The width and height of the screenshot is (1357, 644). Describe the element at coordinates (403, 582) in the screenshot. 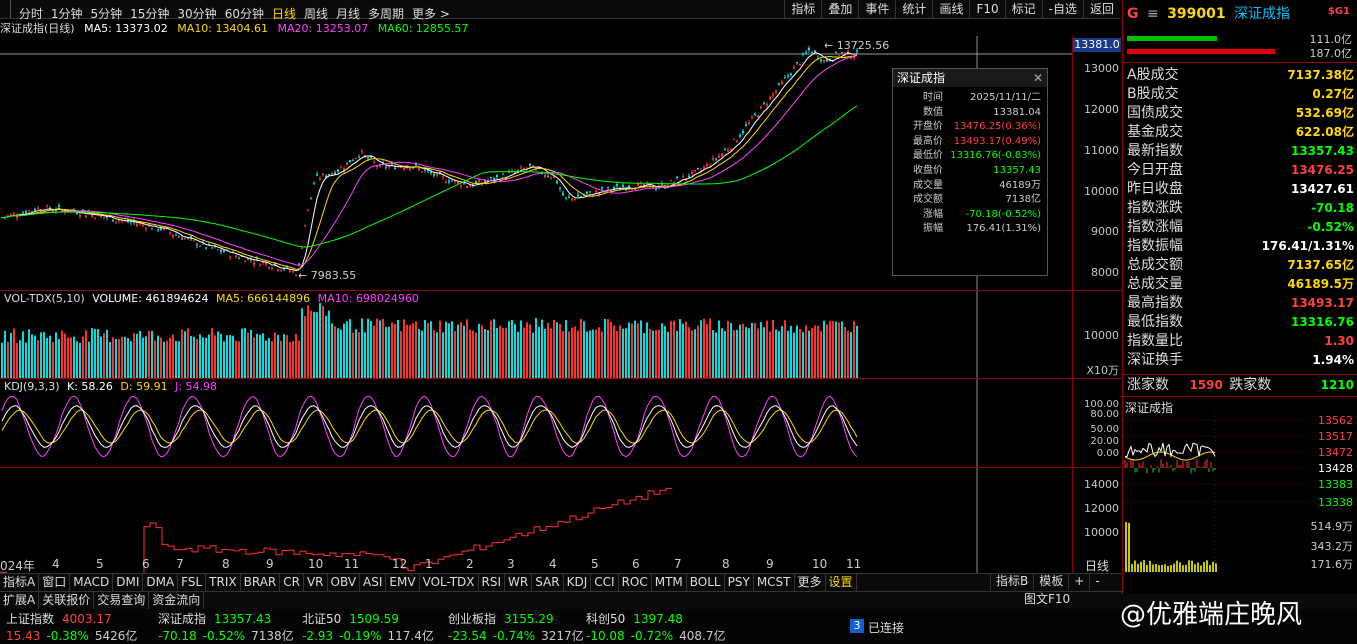

I see `indicator-tab: EMV` at that location.